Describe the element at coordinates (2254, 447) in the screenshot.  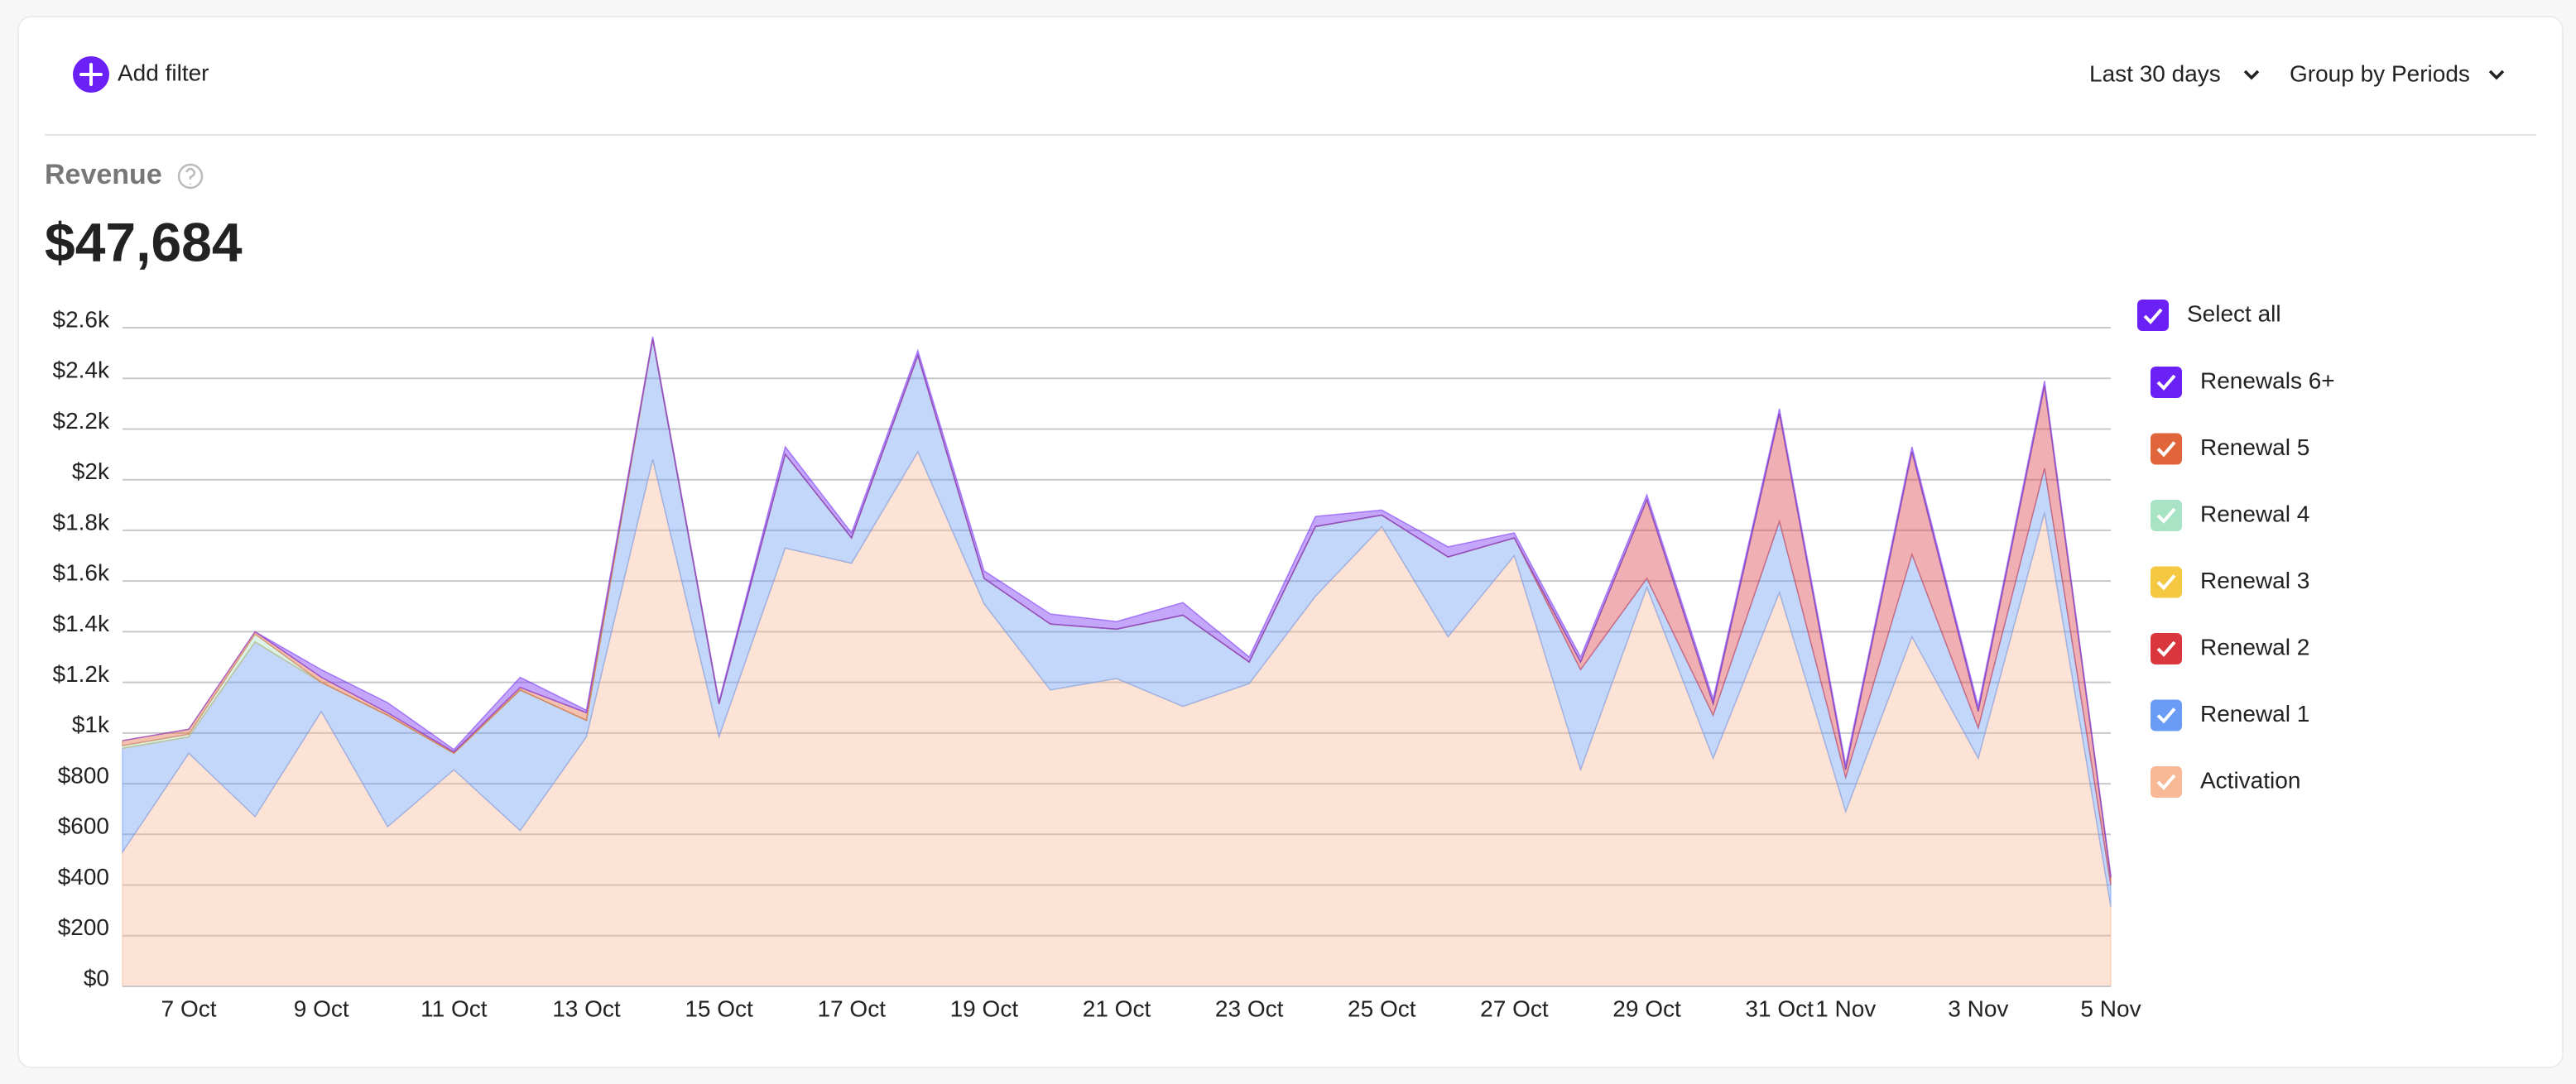
I see `legend-label: Renewal 5` at that location.